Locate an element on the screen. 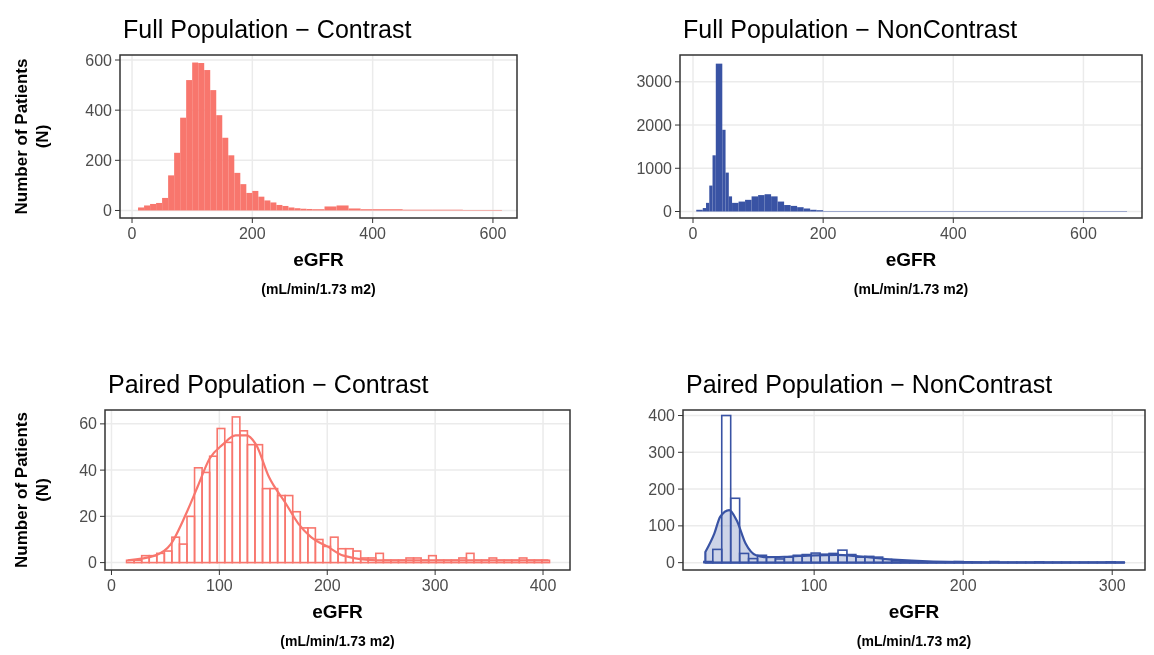  y-tick-label: 2000 is located at coordinates (654, 125).